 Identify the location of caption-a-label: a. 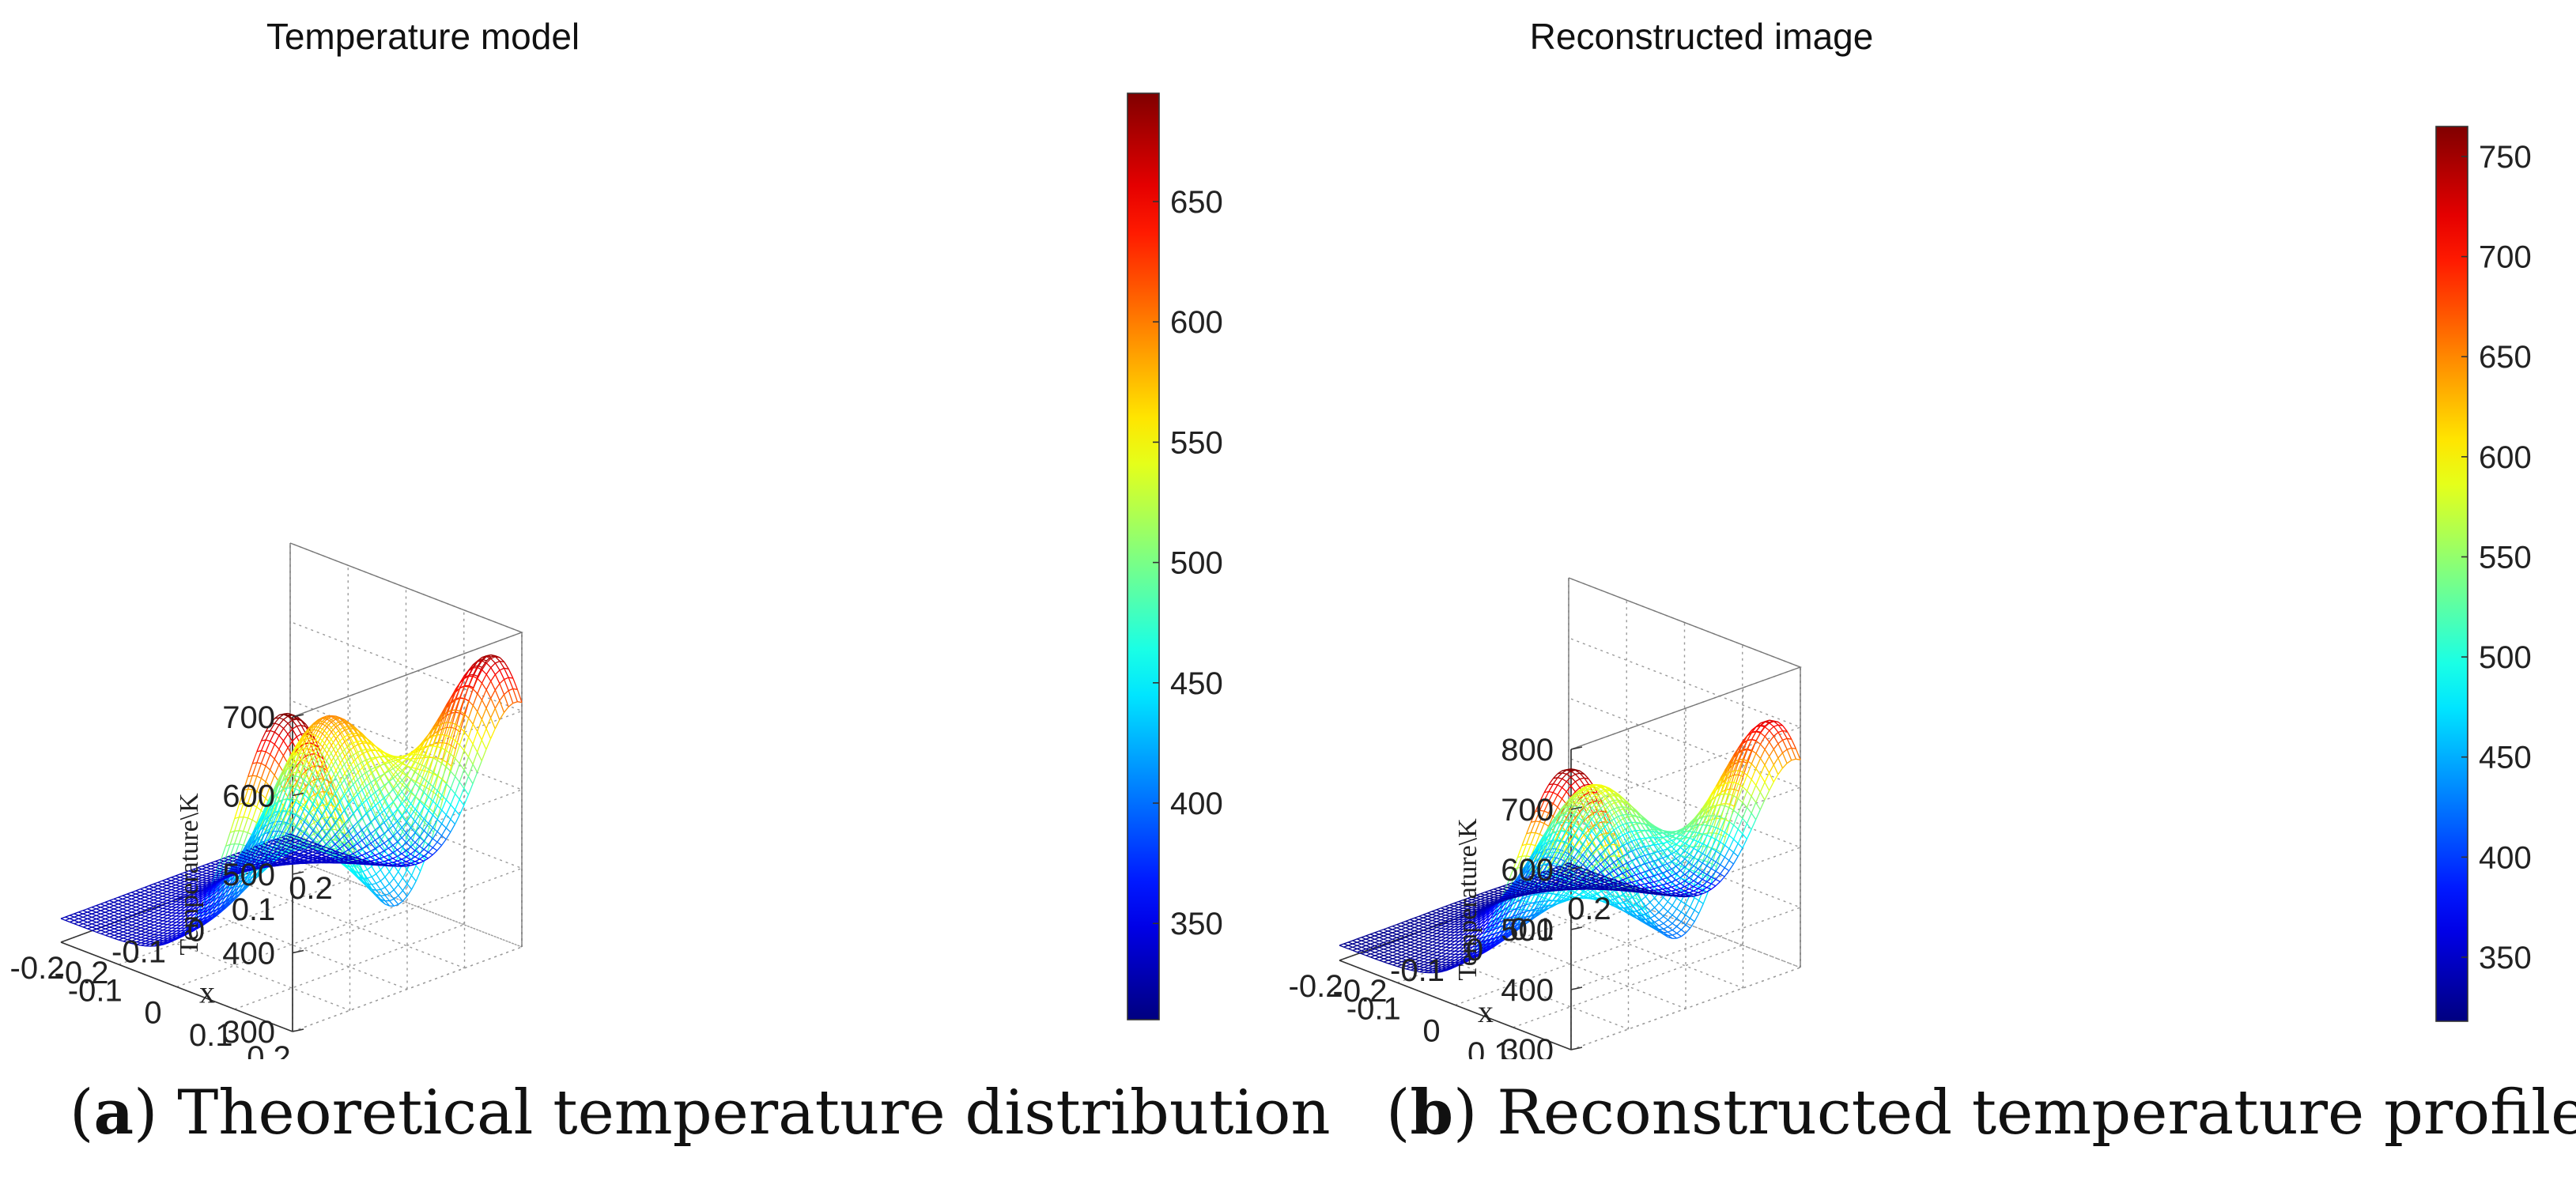
(113, 1113).